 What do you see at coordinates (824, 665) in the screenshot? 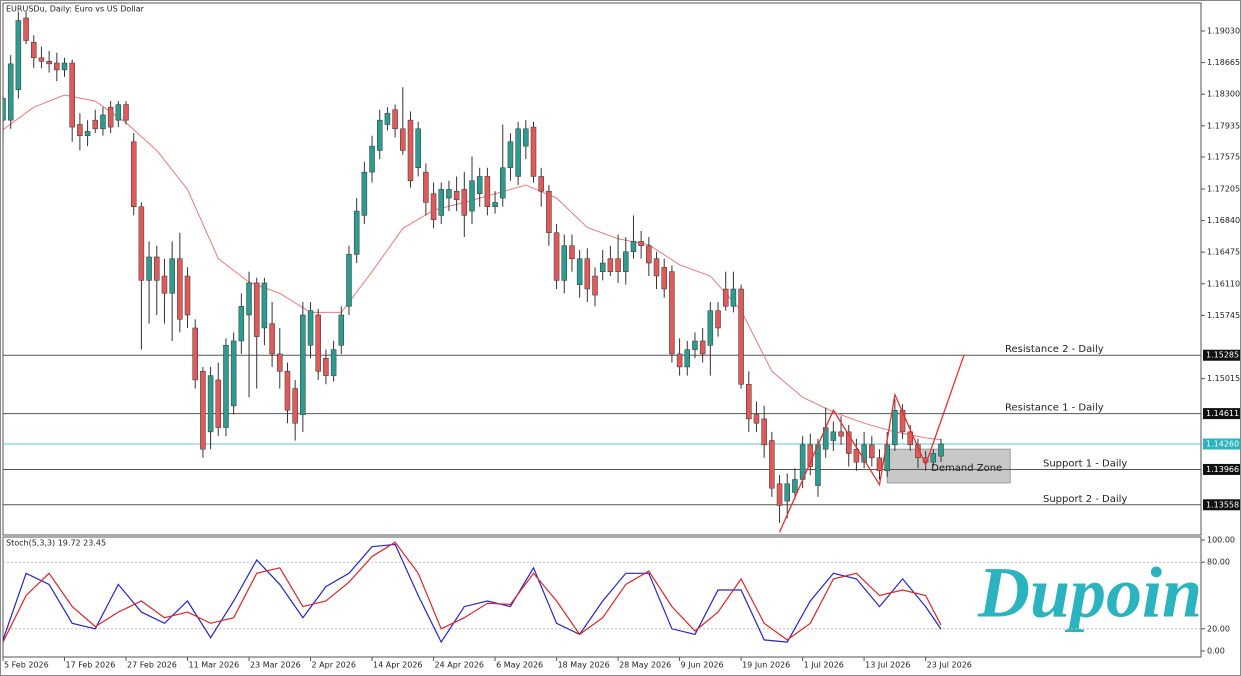
I see `x-tick-label: 1 Jul 2026` at bounding box center [824, 665].